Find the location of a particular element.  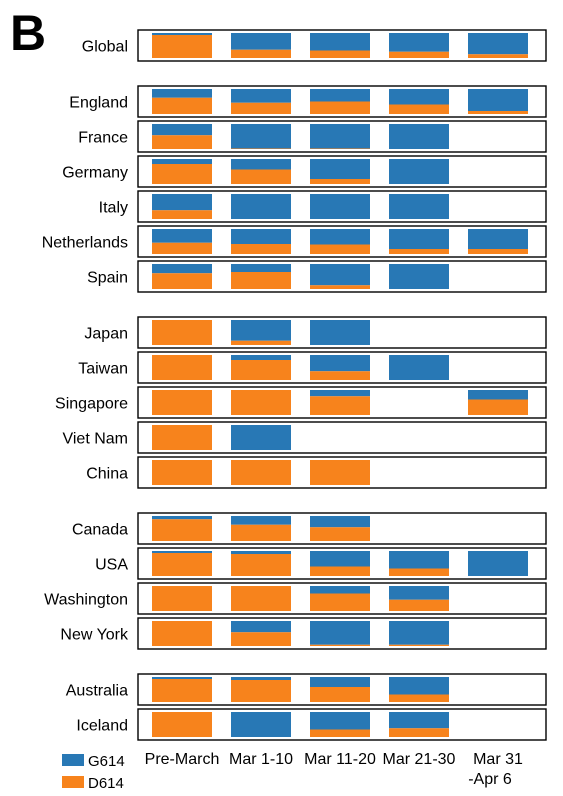

x-tick-label: Mar 11-20 is located at coordinates (340, 759).